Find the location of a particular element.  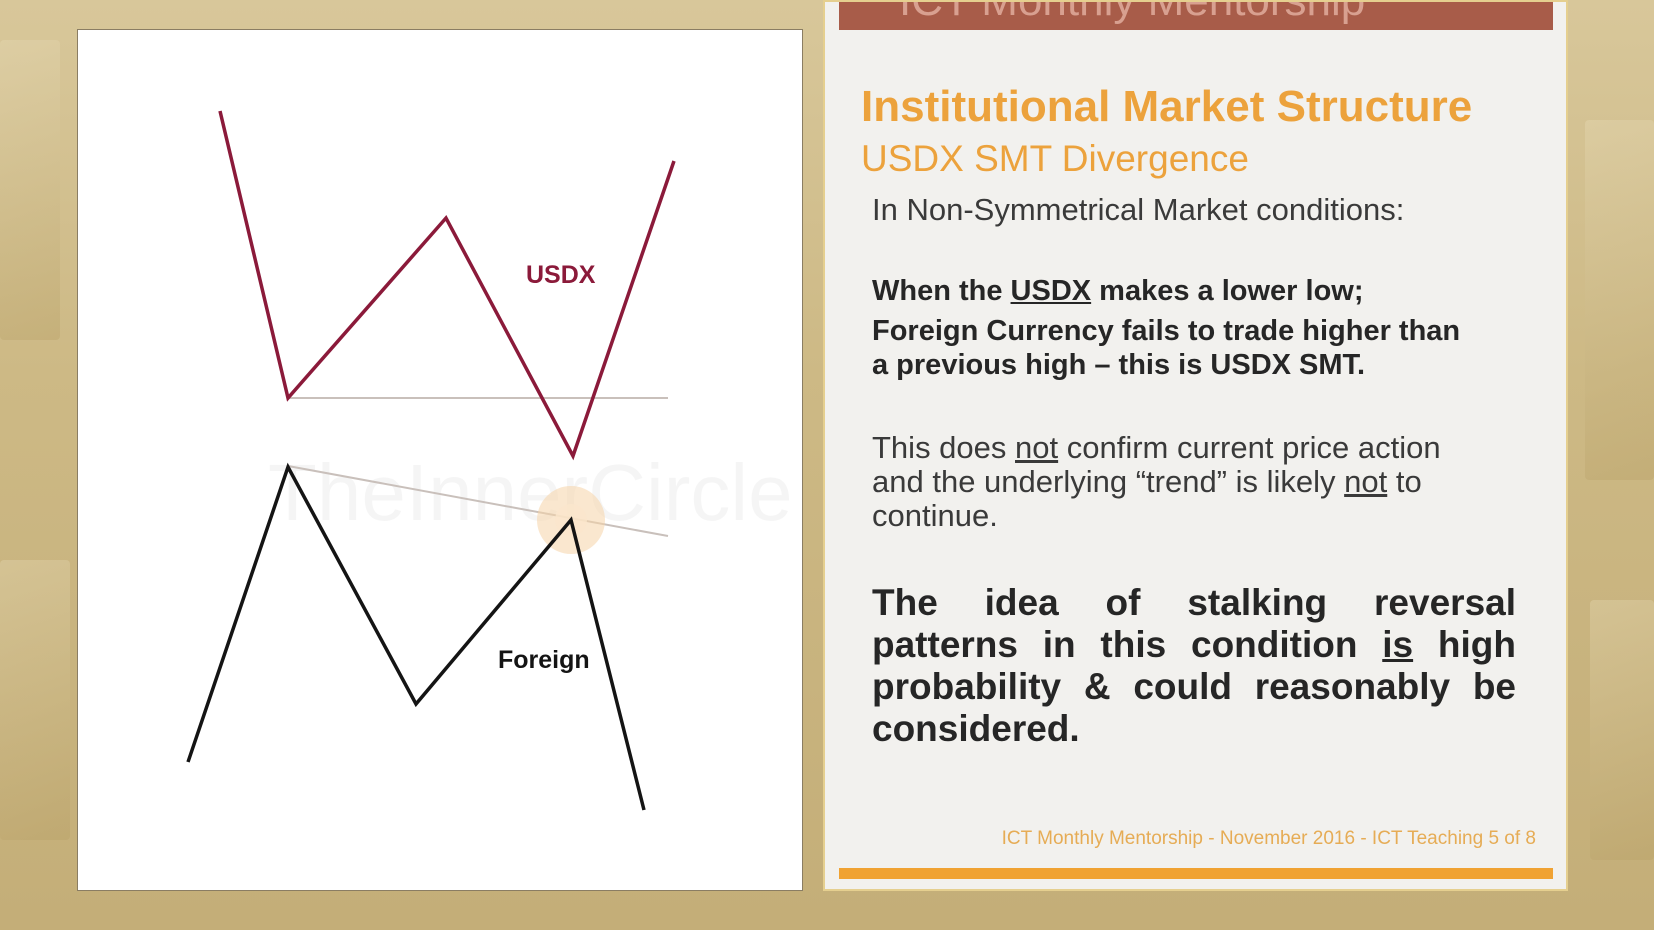

foreign-label: Foreign is located at coordinates (544, 660).